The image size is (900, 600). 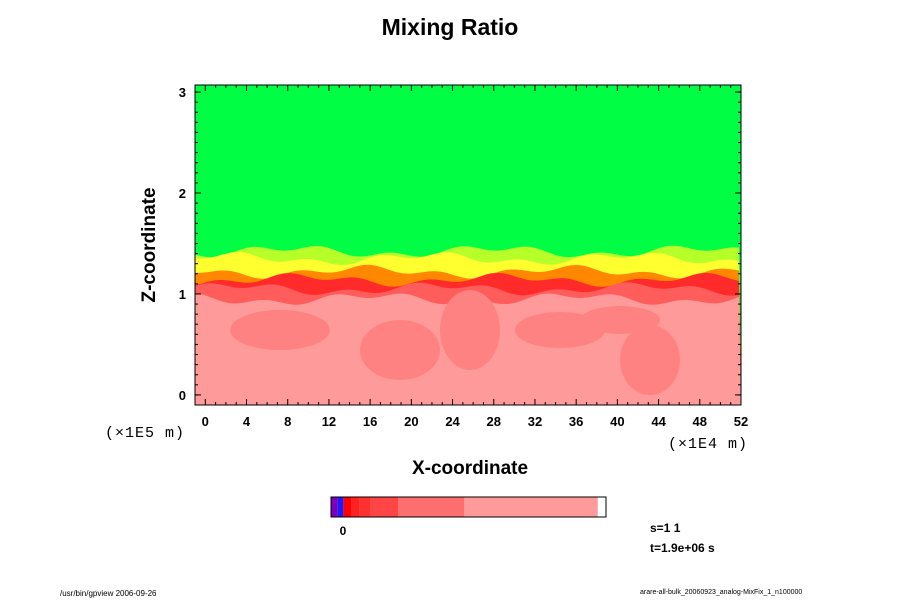 What do you see at coordinates (149, 245) in the screenshot?
I see `y-axis-label: Z-coordinate` at bounding box center [149, 245].